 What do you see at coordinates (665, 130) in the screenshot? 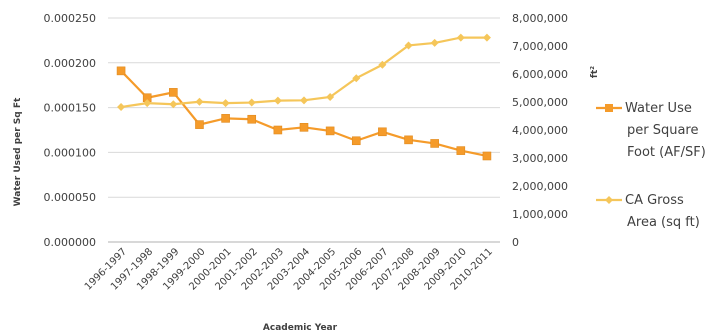
I see `legend-label: Water Use per Square Foot (AF/SF)` at bounding box center [665, 130].